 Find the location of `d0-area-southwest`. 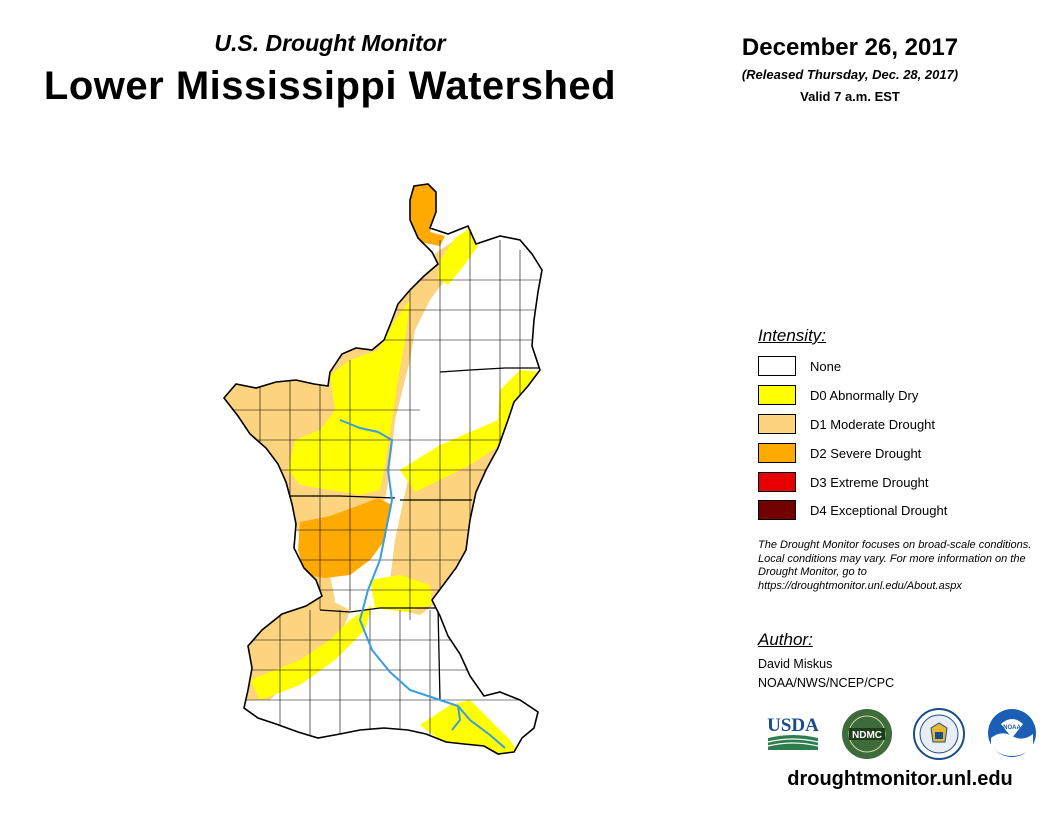

d0-area-southwest is located at coordinates (311, 652).